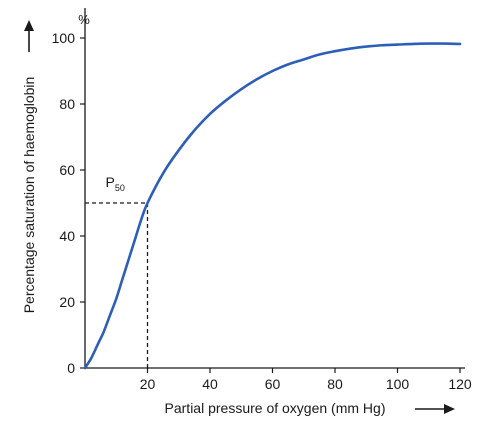  I want to click on y-axis-label: Percentage saturation of haemoglobin, so click(29, 195).